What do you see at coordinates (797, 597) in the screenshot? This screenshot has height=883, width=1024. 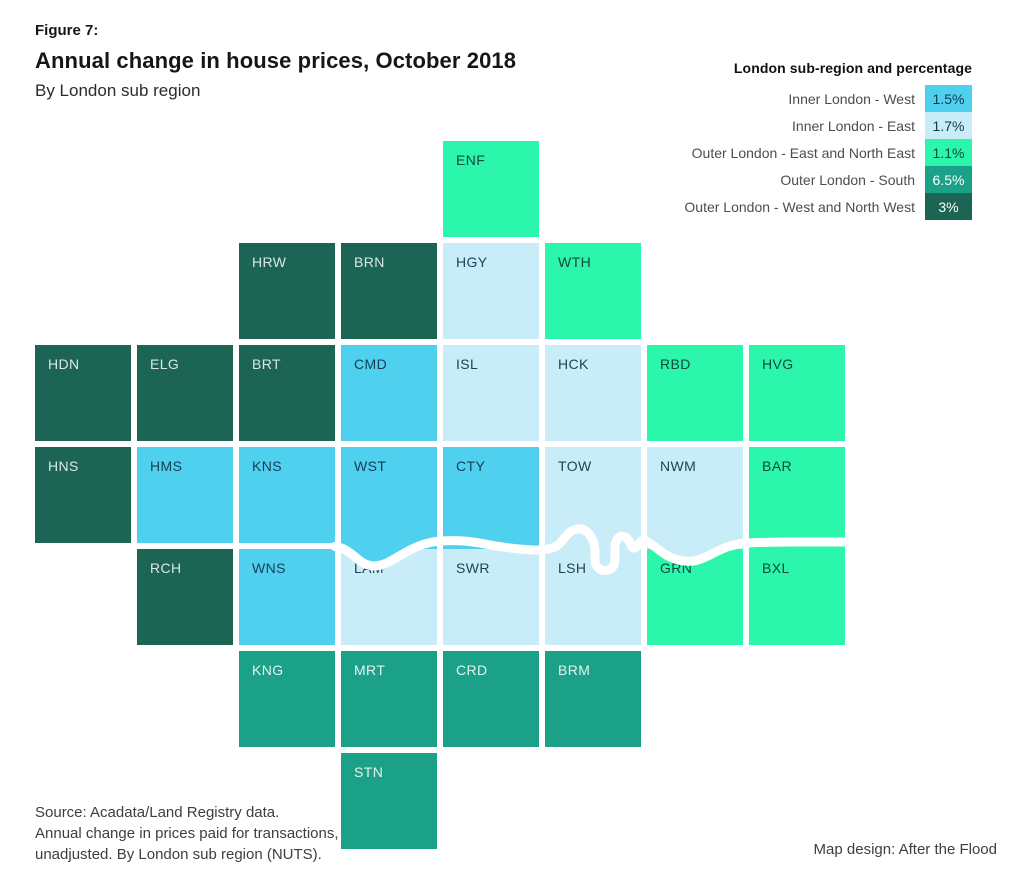 I see `map-tile-bxl: BXL` at bounding box center [797, 597].